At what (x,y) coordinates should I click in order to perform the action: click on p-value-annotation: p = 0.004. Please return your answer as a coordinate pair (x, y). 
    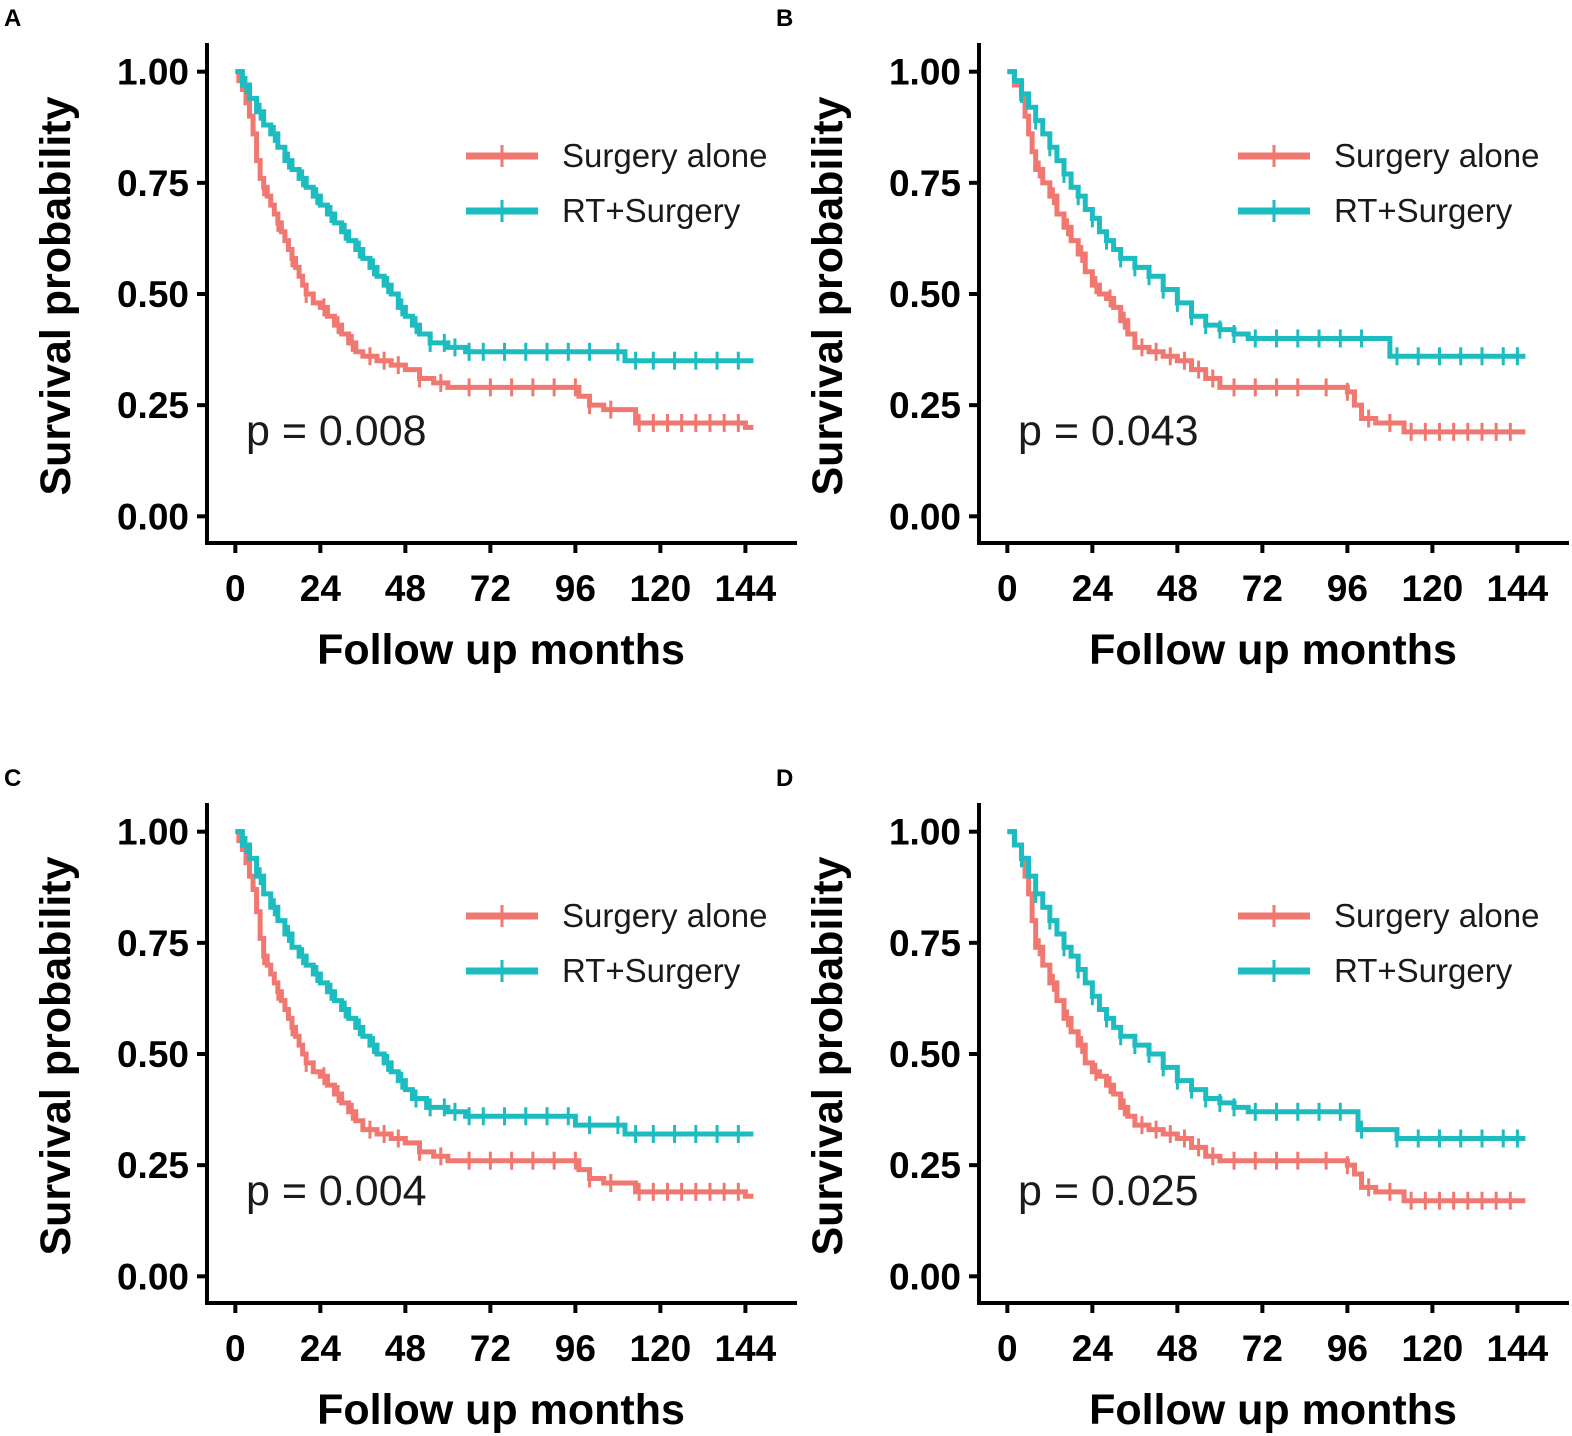
    Looking at the image, I should click on (336, 1191).